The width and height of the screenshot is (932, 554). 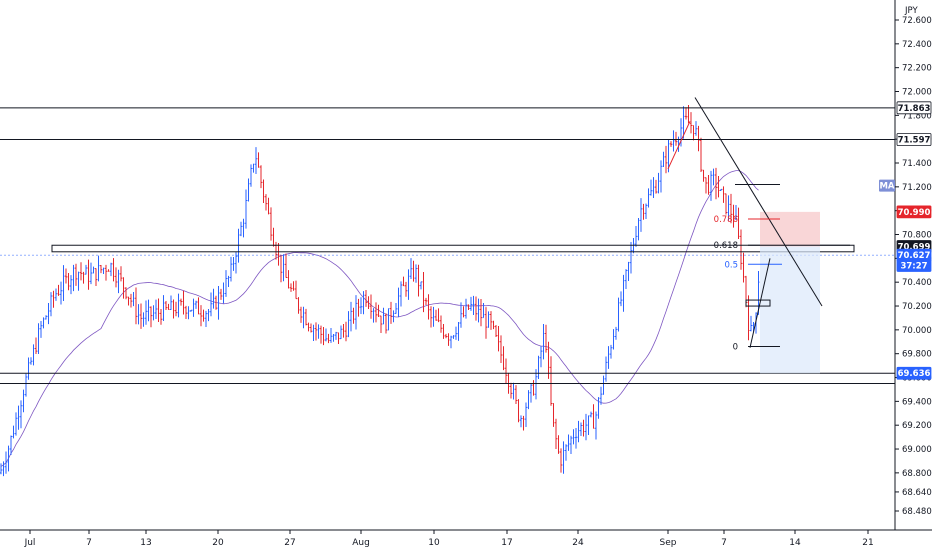 What do you see at coordinates (917, 45) in the screenshot?
I see `price-tick-label: 72.400` at bounding box center [917, 45].